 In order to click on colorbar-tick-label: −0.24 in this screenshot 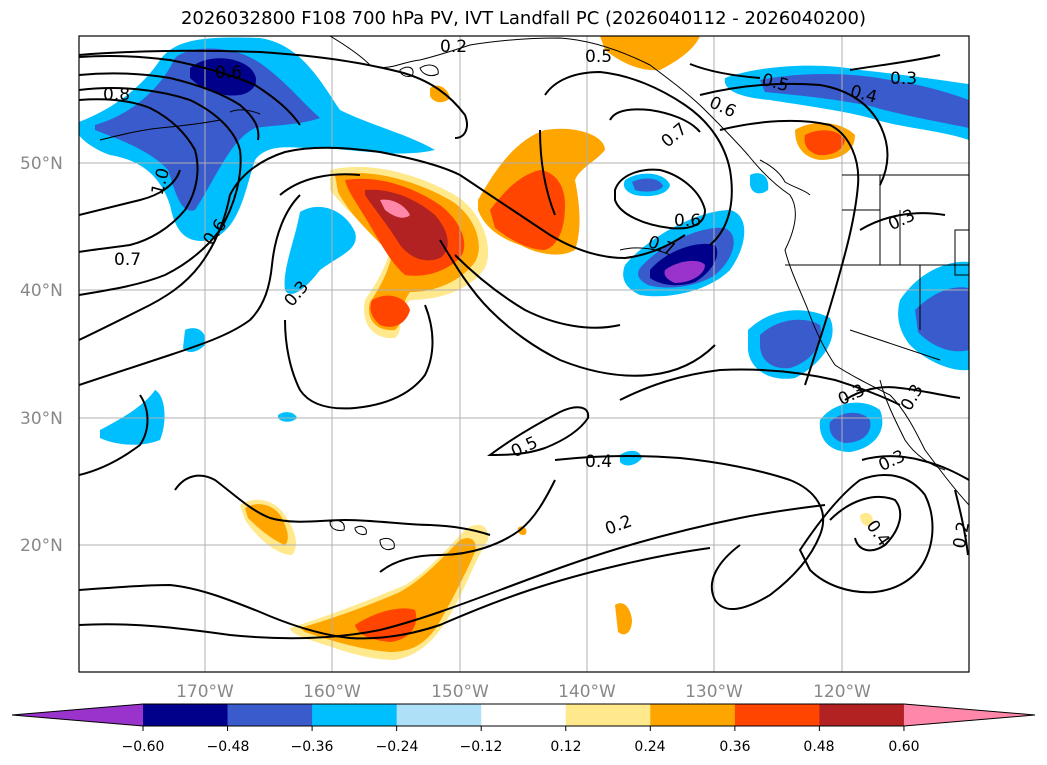, I will do `click(397, 747)`.